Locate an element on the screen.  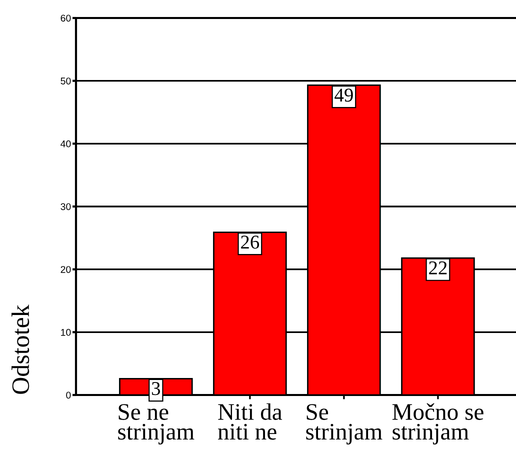
data-label: 26 is located at coordinates (250, 242).